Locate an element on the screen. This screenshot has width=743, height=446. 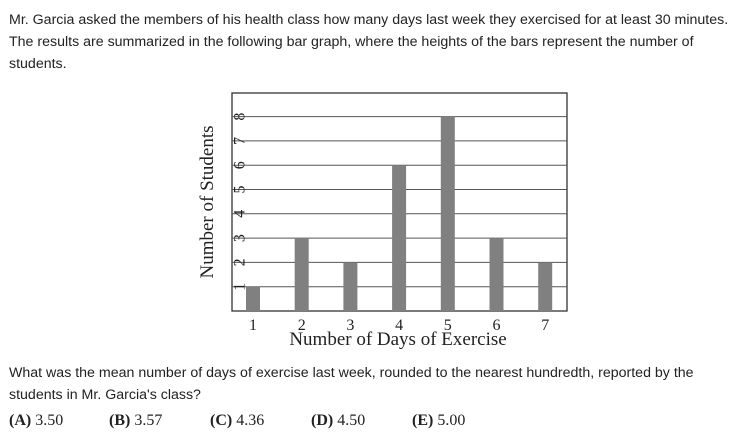
choice-a: (A) 3.50 is located at coordinates (36, 421).